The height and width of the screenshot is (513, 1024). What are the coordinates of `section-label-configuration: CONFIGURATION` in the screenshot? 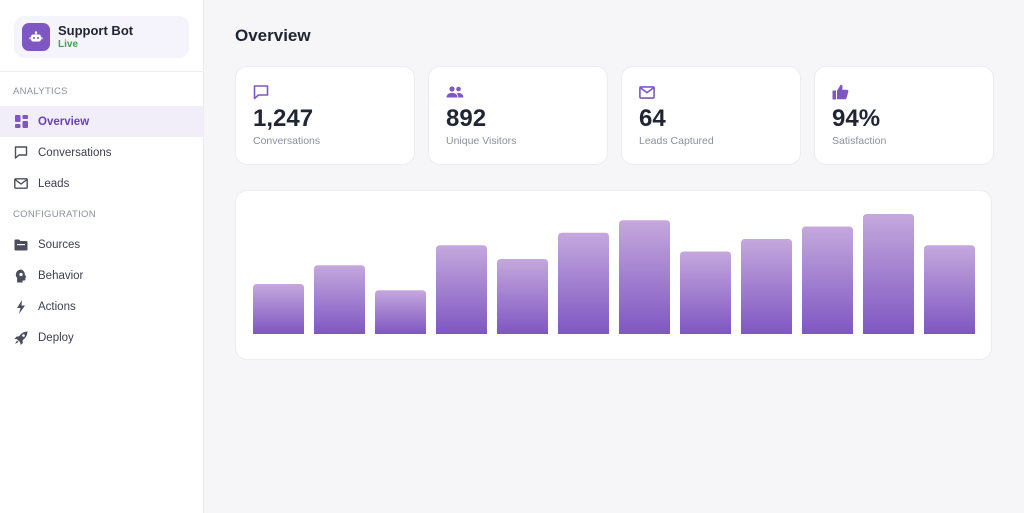 It's located at (54, 214).